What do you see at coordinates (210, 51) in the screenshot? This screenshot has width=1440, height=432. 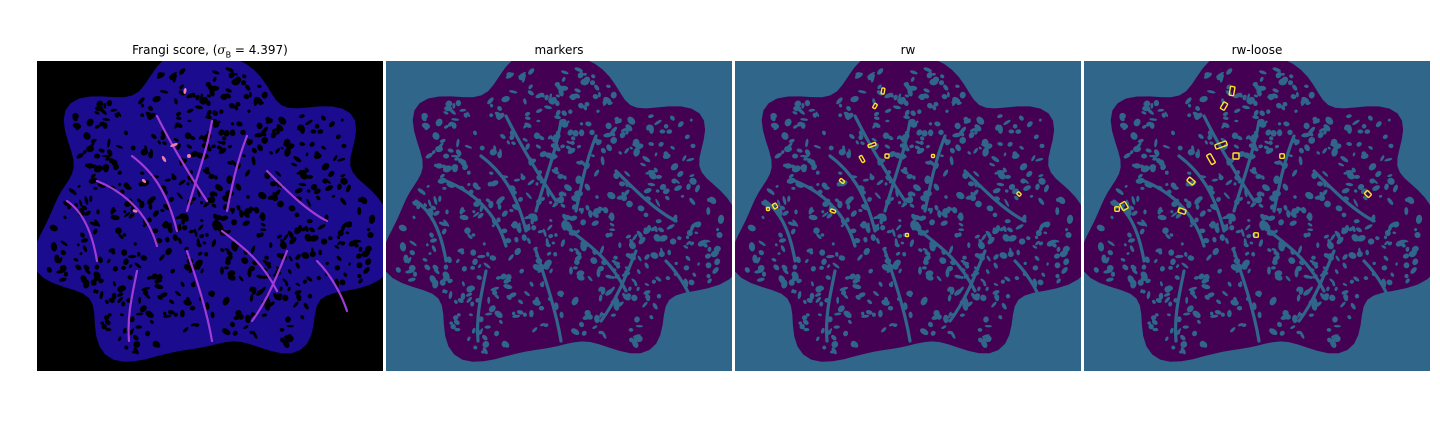 I see `panel-title-frangi: Frangi score, (σB = 4.397)` at bounding box center [210, 51].